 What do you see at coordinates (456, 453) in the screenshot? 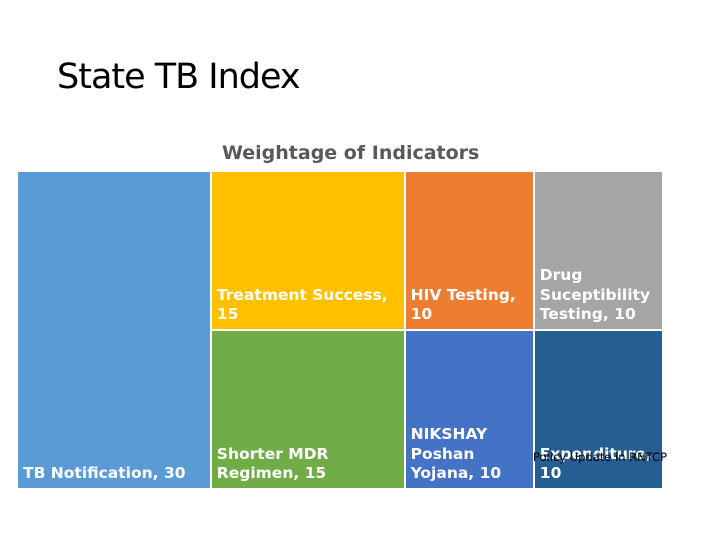
I see `tile-label: NIKSHAY Poshan Yojana, 10` at bounding box center [456, 453].